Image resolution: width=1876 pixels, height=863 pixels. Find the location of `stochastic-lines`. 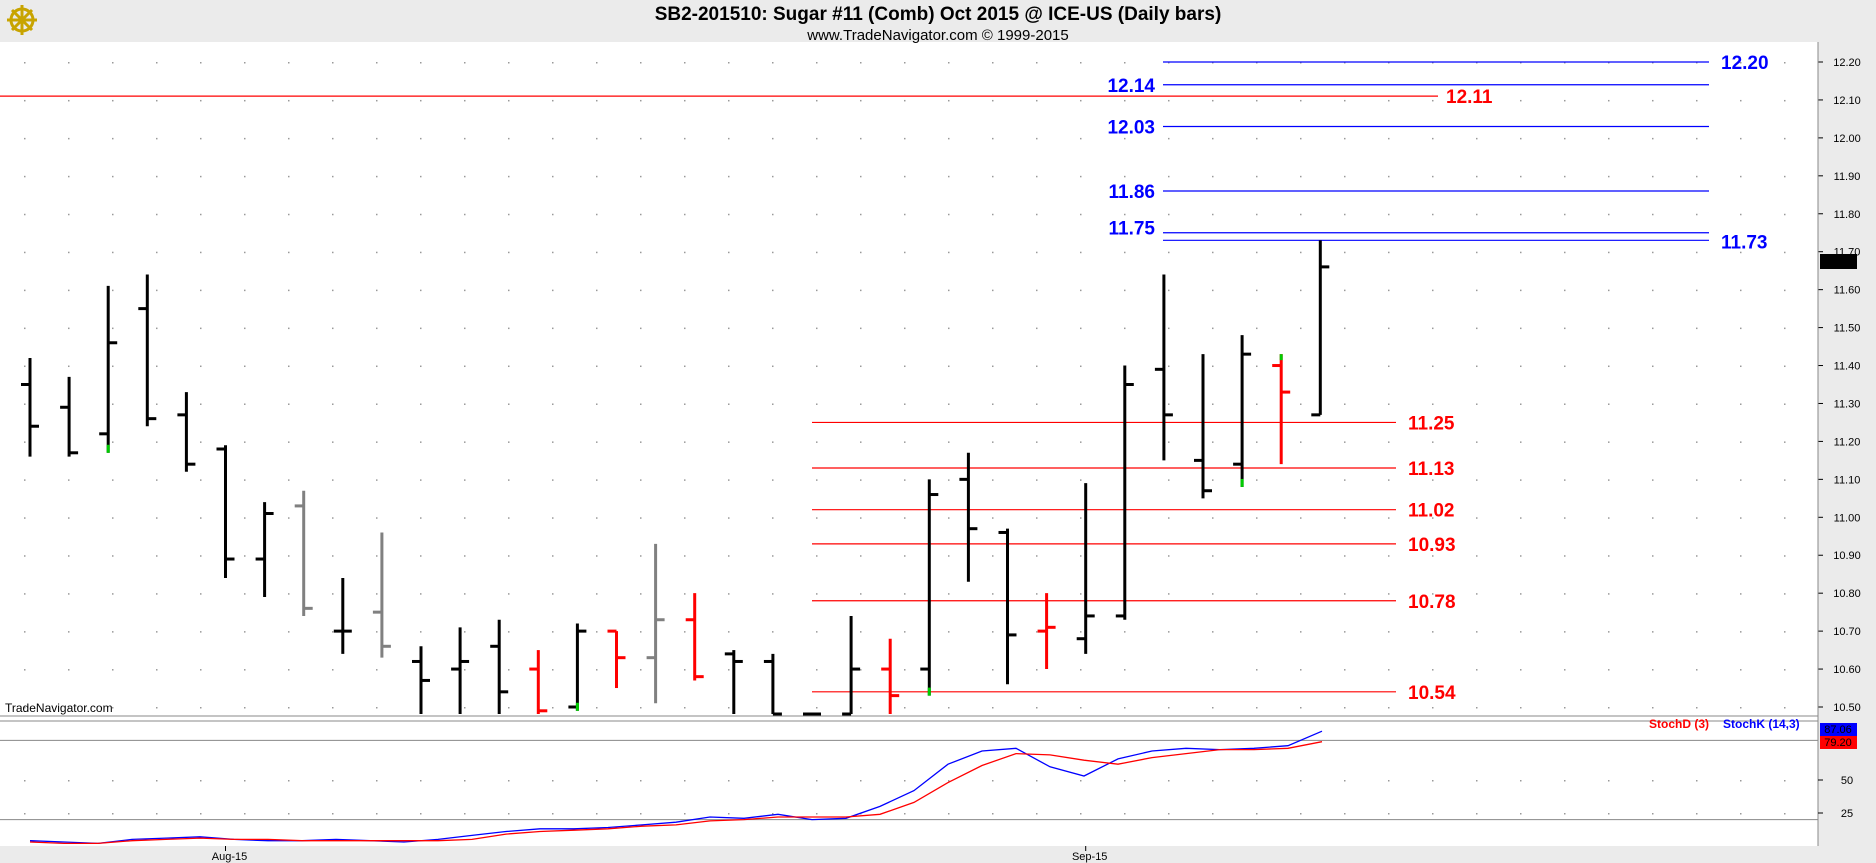

stochastic-lines is located at coordinates (676, 787).